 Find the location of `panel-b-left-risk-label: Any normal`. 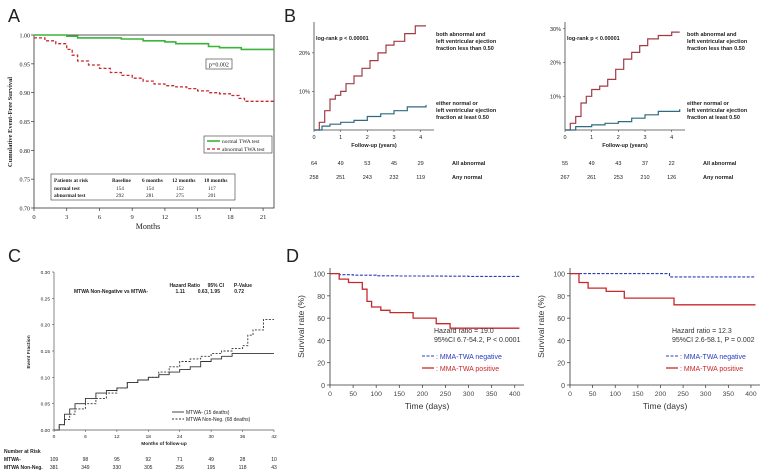

panel-b-left-risk-label: Any normal is located at coordinates (467, 178).